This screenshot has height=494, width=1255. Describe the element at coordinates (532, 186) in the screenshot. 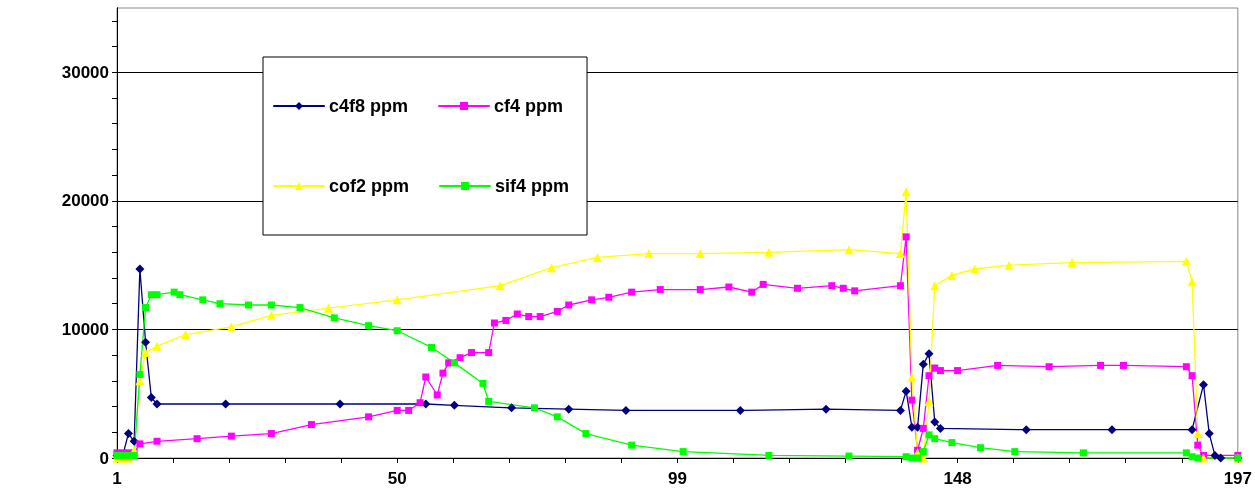

I see `legend-label: sif4 ppm` at that location.